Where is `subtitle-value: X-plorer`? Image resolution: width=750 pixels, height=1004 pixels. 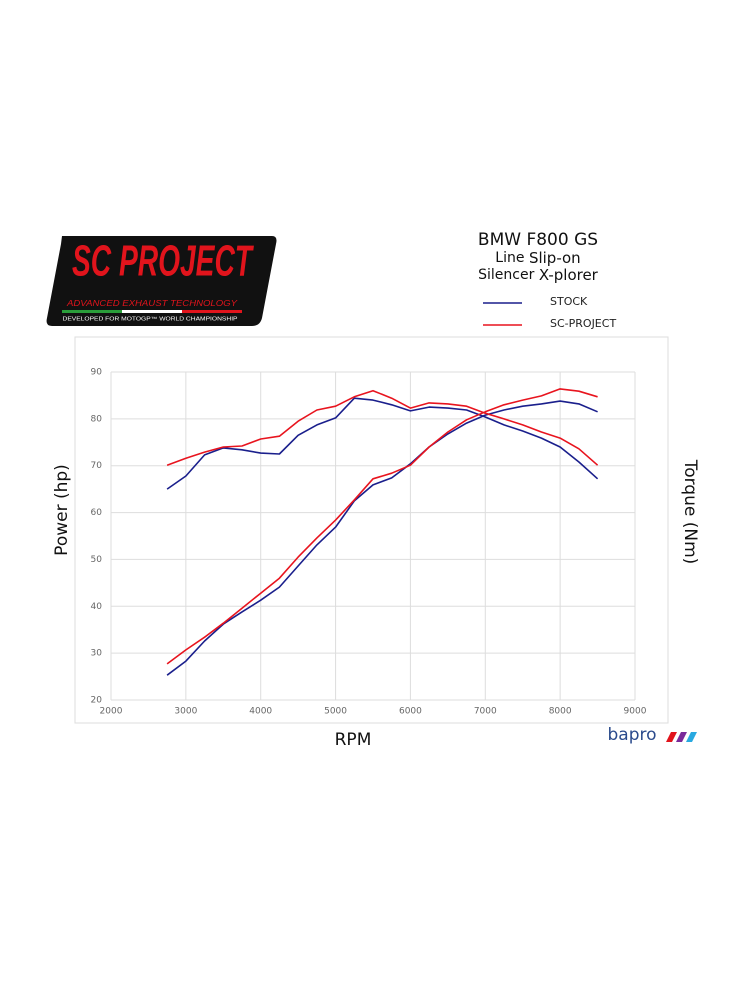 subtitle-value: X-plorer is located at coordinates (569, 275).